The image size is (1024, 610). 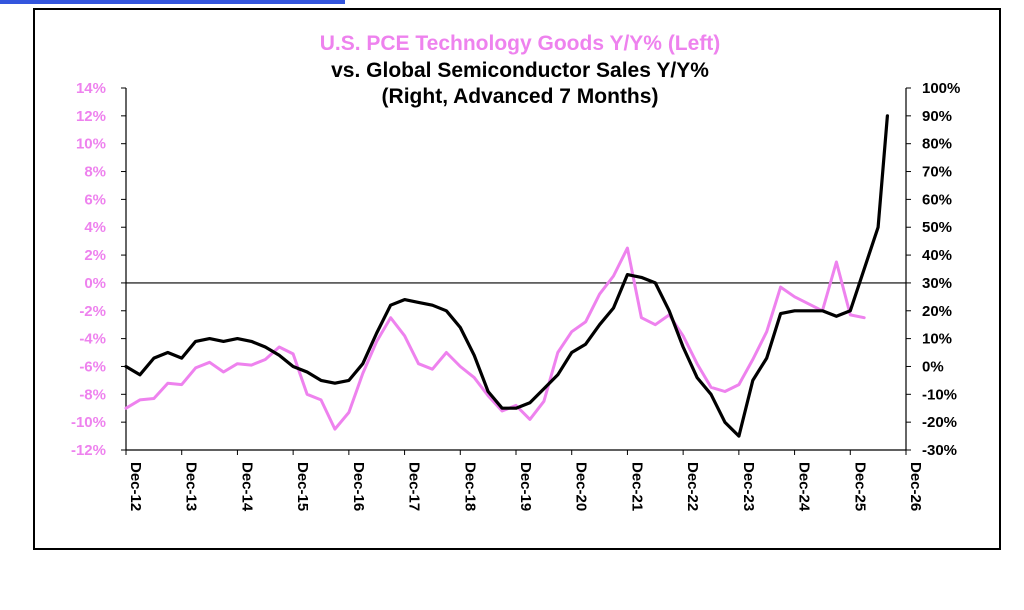 I want to click on right-tick-label: 100%, so click(x=941, y=88).